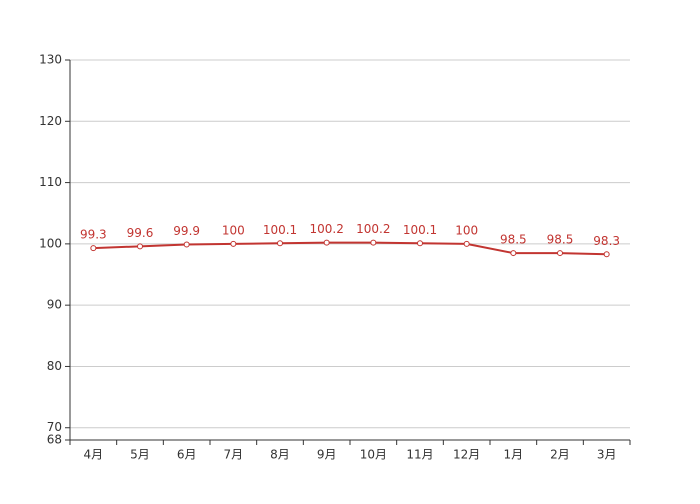 The image size is (700, 504). Describe the element at coordinates (50, 243) in the screenshot. I see `y-tick-label: 100` at that location.